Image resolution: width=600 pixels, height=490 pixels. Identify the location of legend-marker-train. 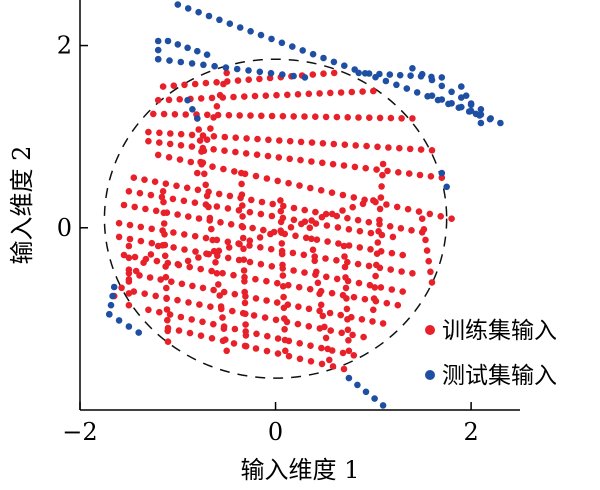
(430, 330).